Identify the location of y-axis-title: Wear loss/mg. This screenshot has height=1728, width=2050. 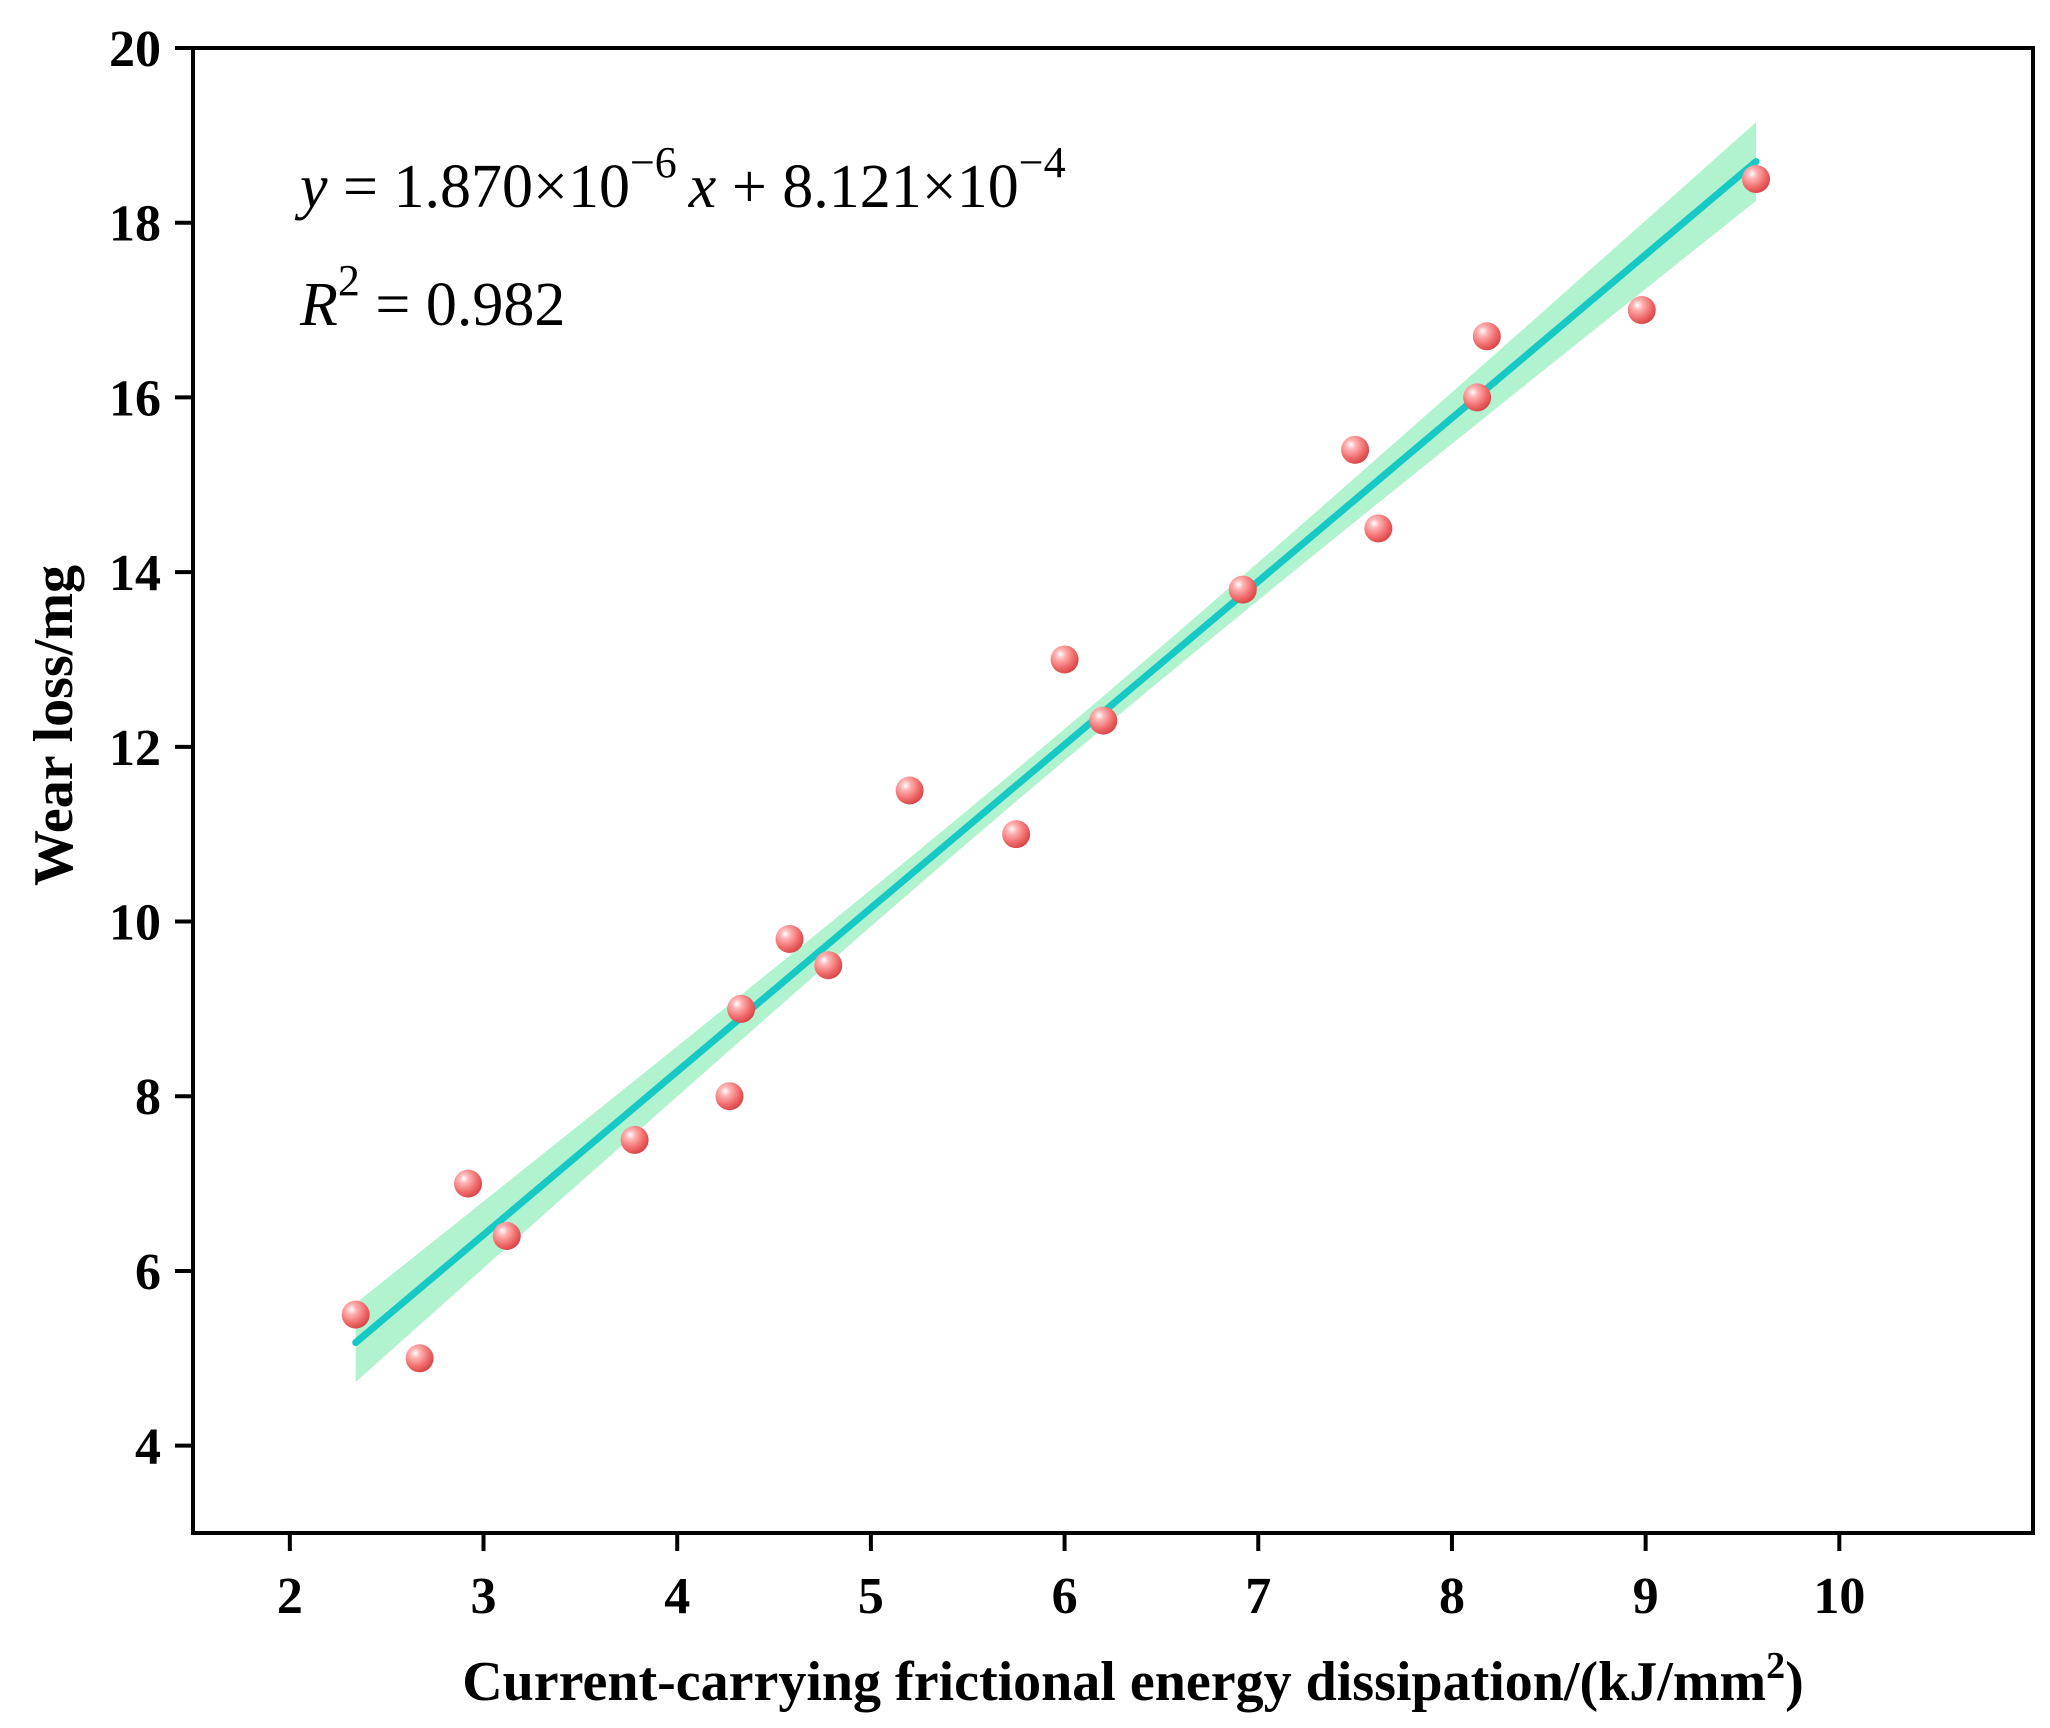
(54, 725).